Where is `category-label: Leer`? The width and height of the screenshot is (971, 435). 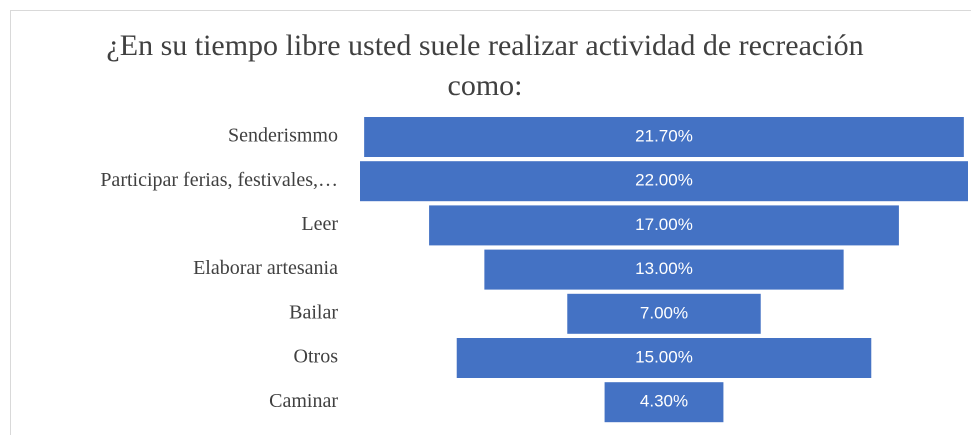
category-label: Leer is located at coordinates (319, 224).